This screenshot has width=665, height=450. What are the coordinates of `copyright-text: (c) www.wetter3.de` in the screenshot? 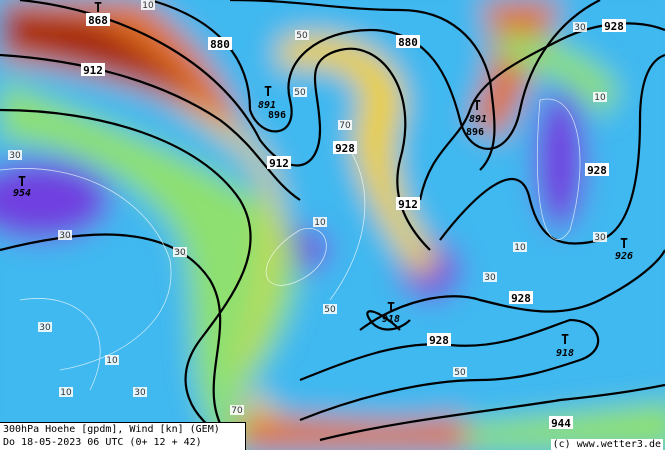 It's located at (606, 444).